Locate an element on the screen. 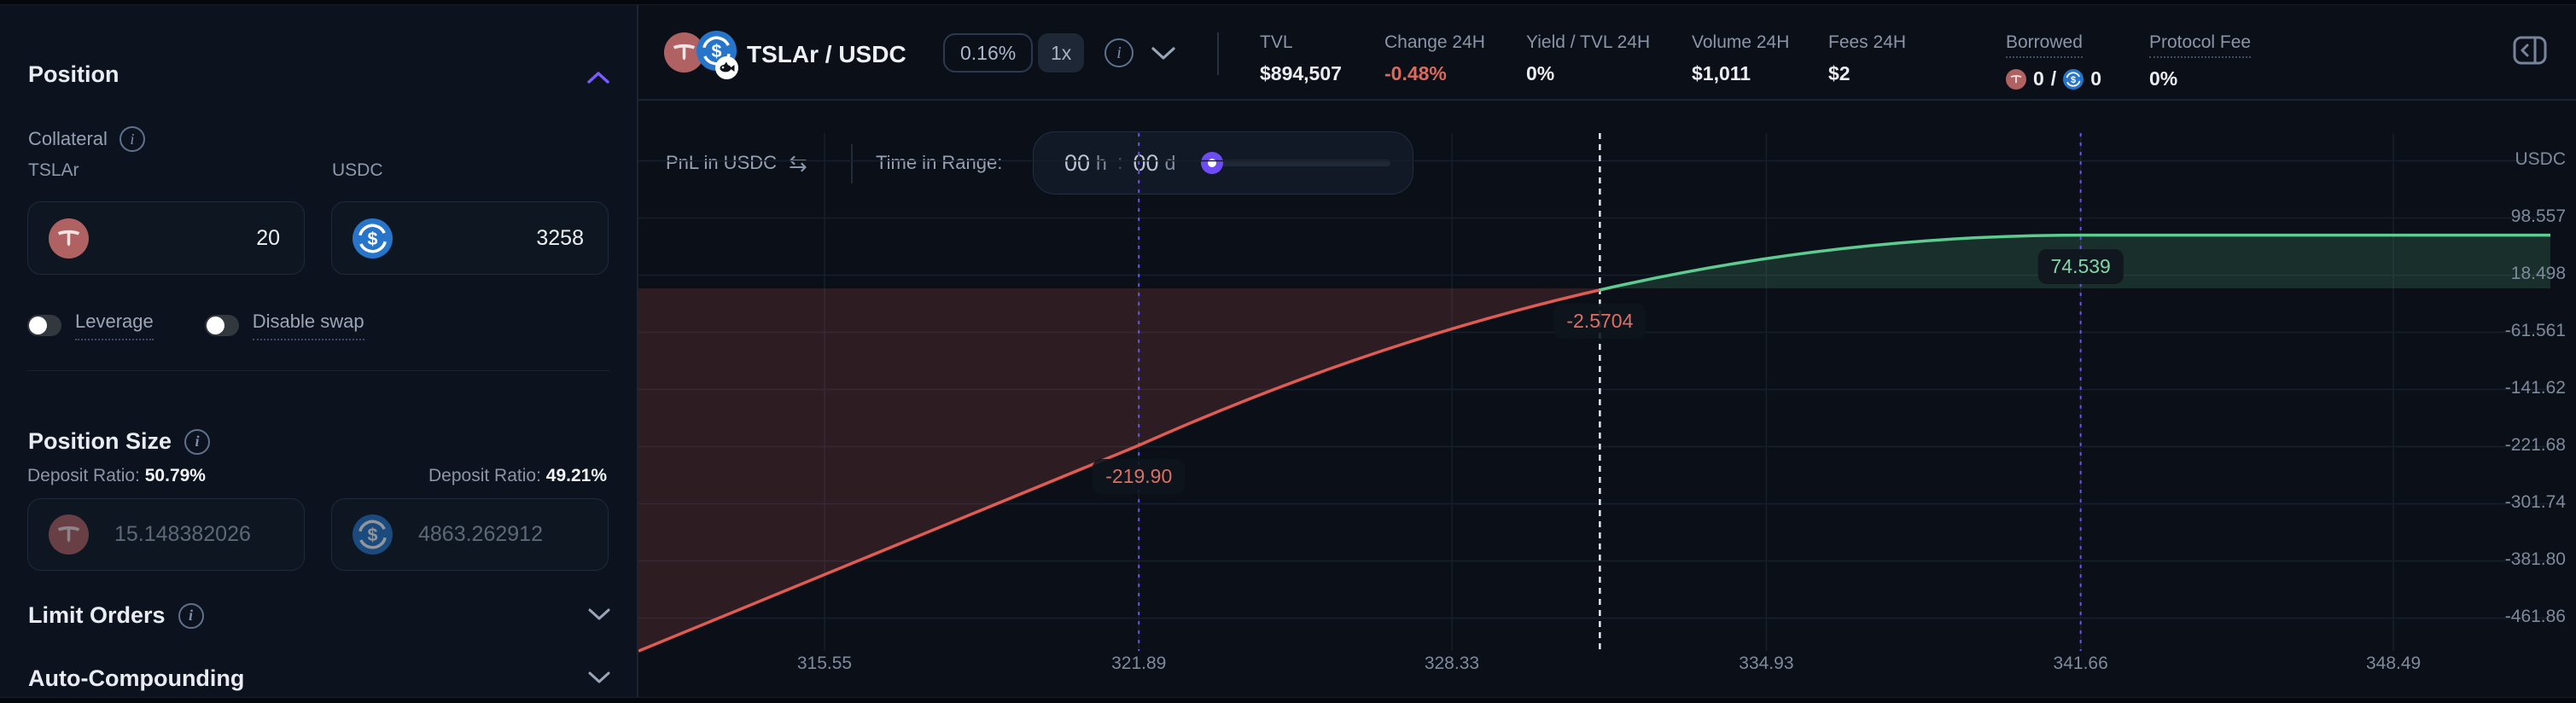  swap-unit-icon: ⇆ is located at coordinates (798, 163).